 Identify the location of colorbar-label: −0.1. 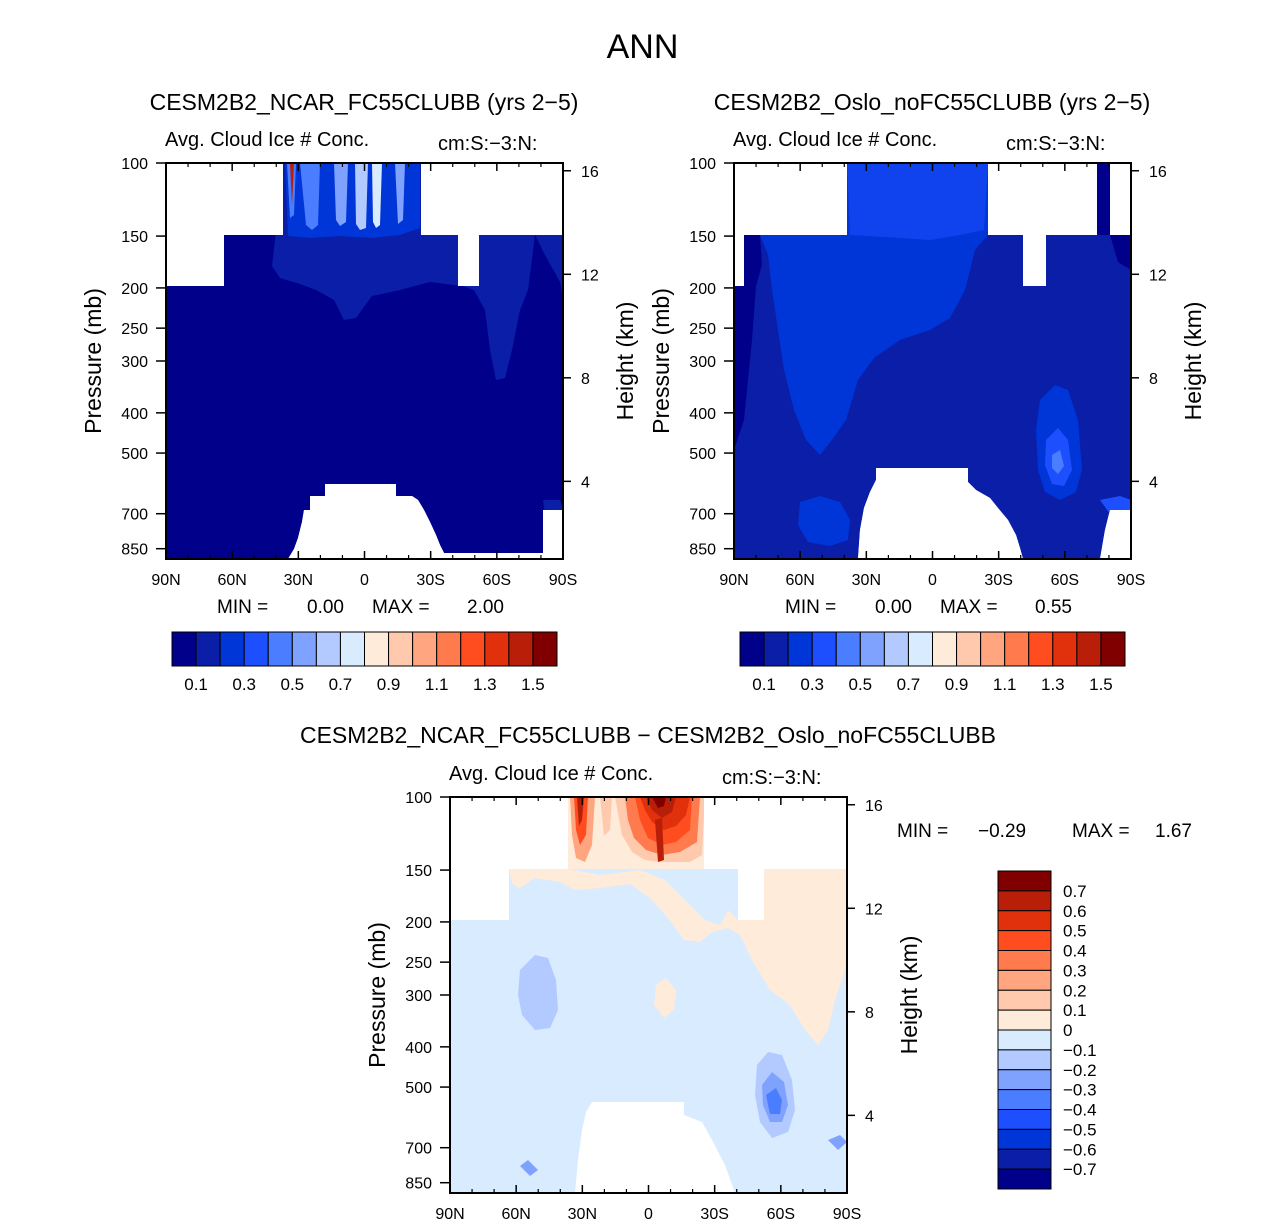
(1080, 1050).